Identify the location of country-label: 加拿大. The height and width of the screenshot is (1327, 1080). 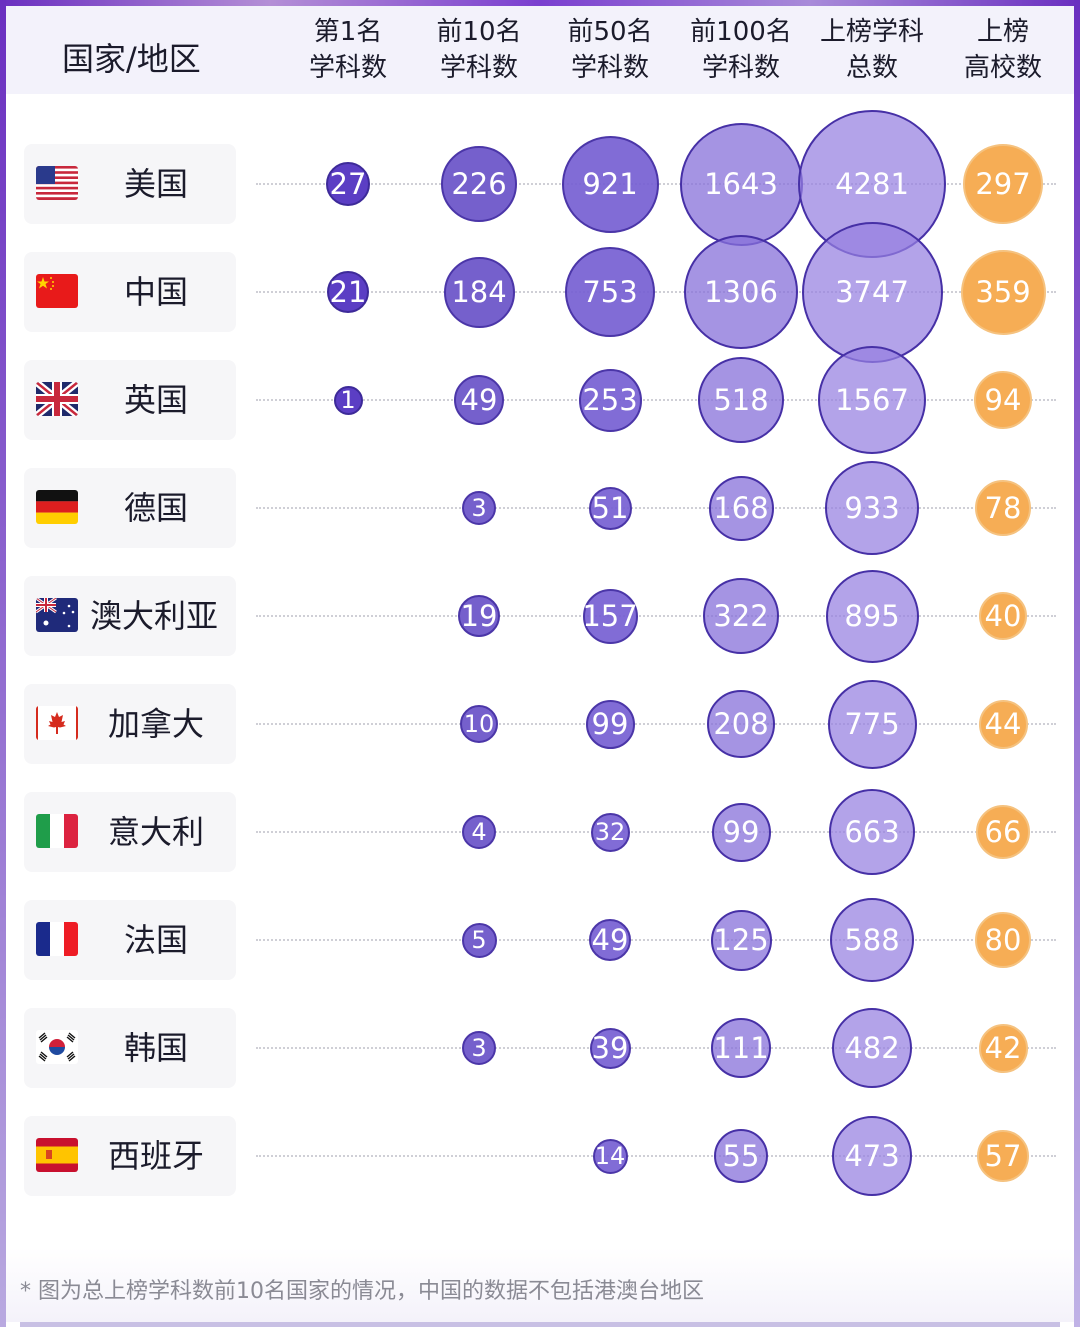
(130, 724).